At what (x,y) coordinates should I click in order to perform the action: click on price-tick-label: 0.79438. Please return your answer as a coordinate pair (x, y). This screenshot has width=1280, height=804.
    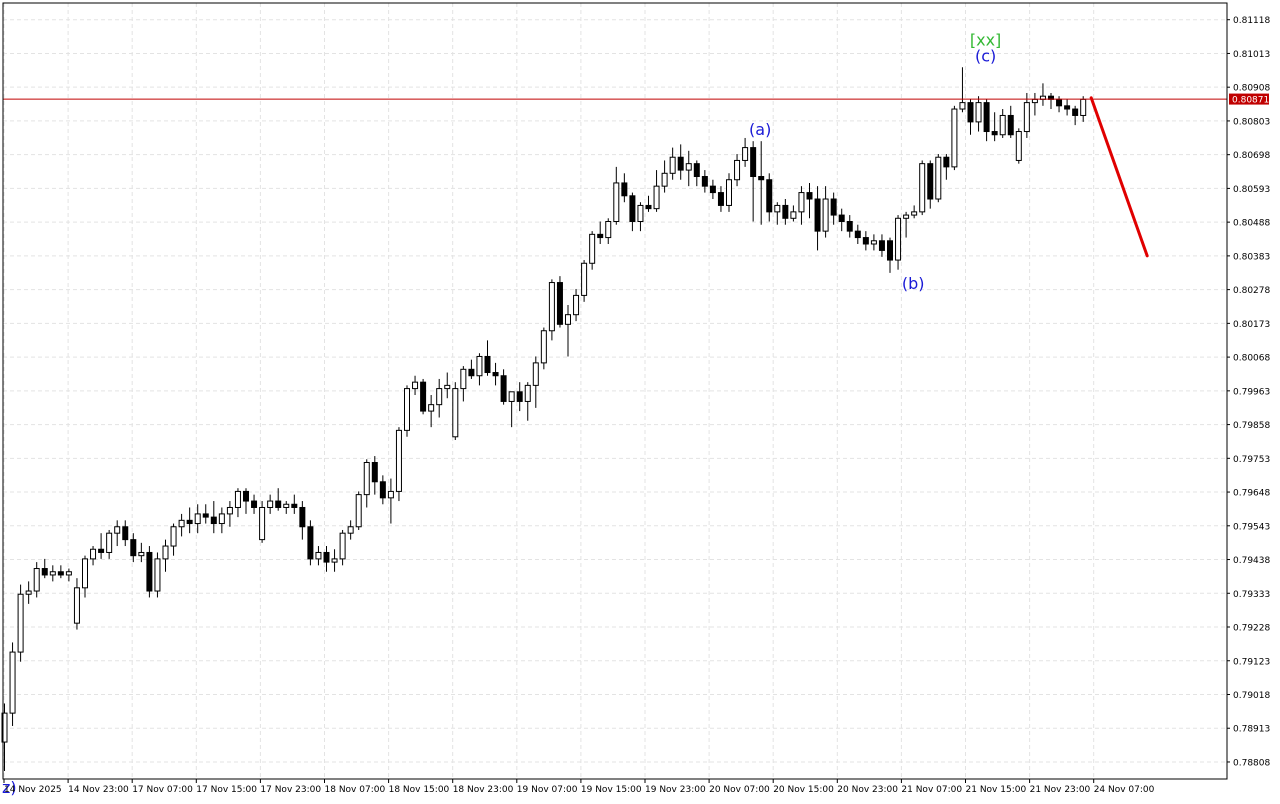
    Looking at the image, I should click on (1251, 561).